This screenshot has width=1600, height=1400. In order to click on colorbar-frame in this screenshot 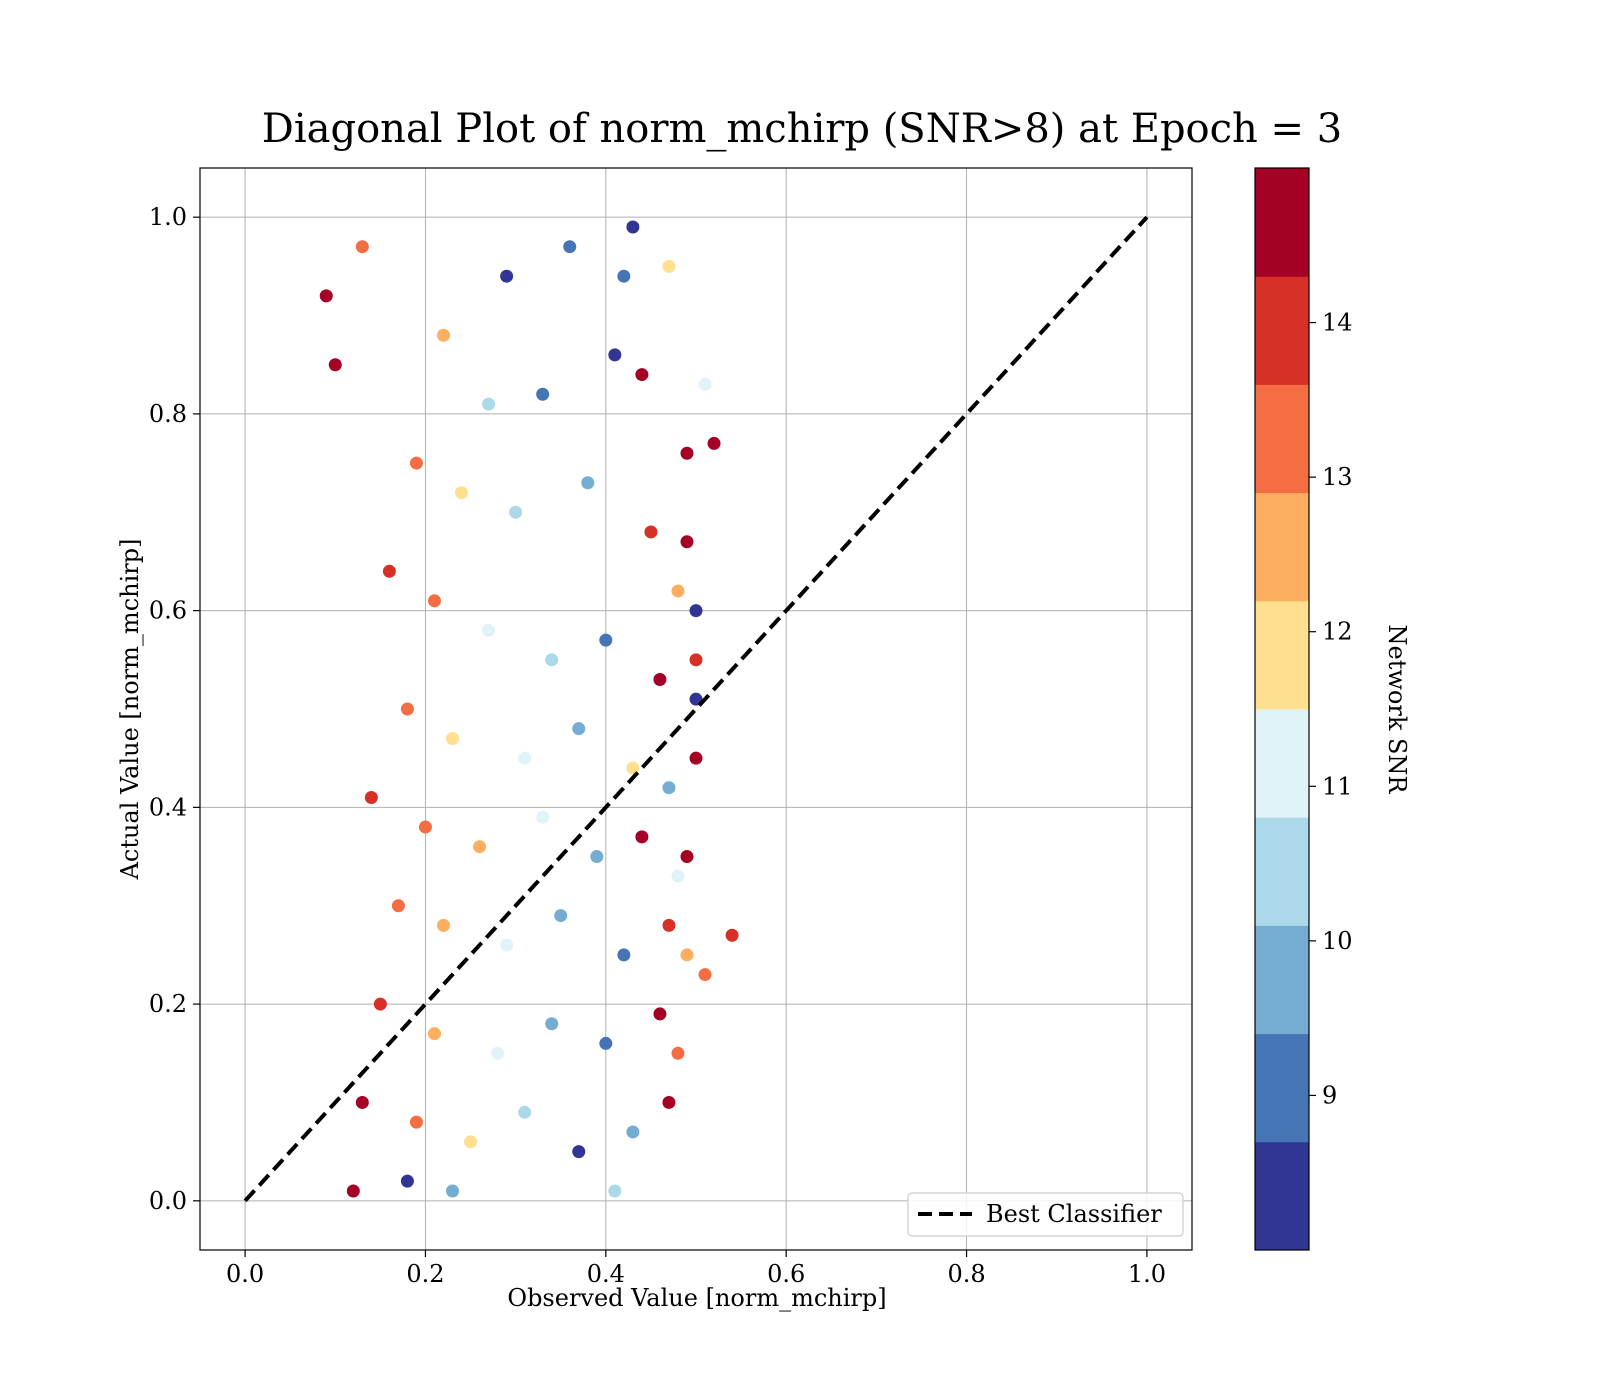, I will do `click(1282, 709)`.